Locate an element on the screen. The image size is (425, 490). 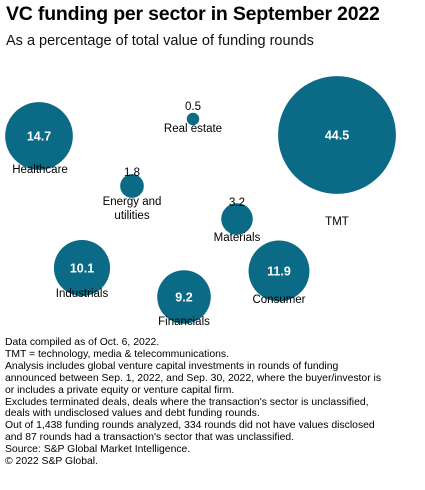
data-label: 10.1 is located at coordinates (82, 269).